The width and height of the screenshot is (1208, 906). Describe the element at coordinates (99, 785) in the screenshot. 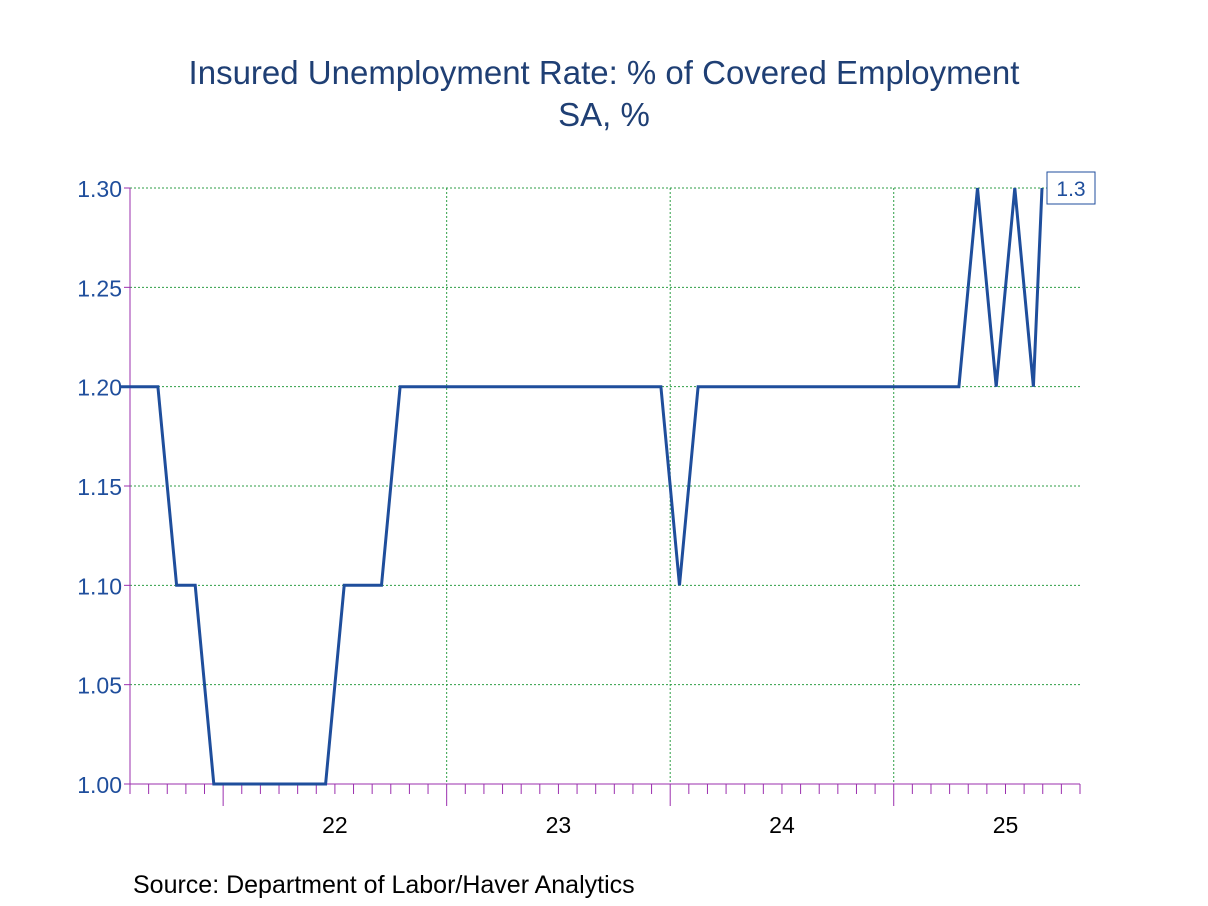

I see `y-tick-label: 1.00` at that location.